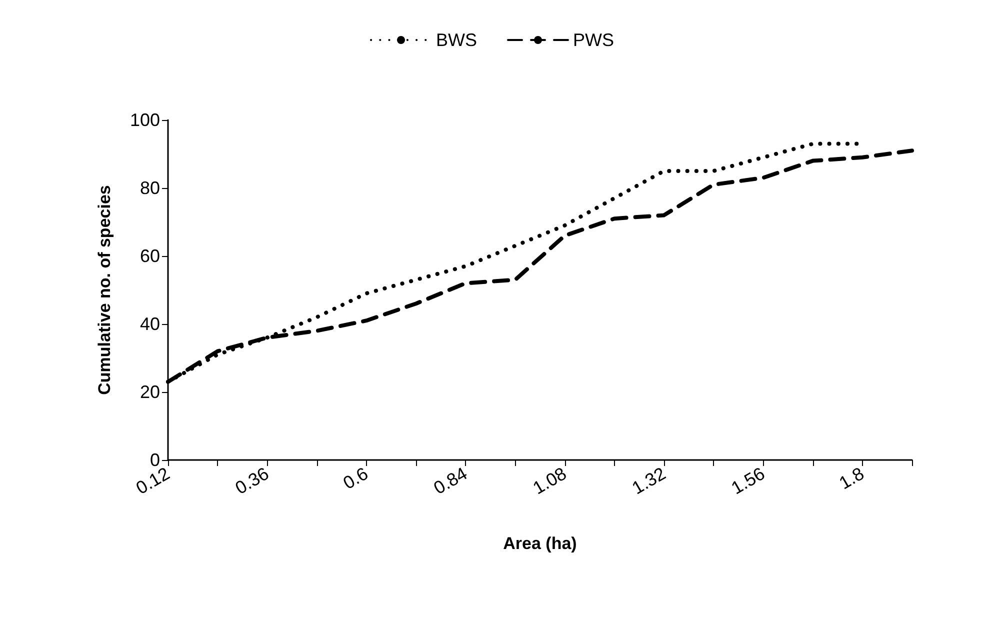 The width and height of the screenshot is (984, 617). I want to click on x-tick-label: 1.8, so click(852, 478).